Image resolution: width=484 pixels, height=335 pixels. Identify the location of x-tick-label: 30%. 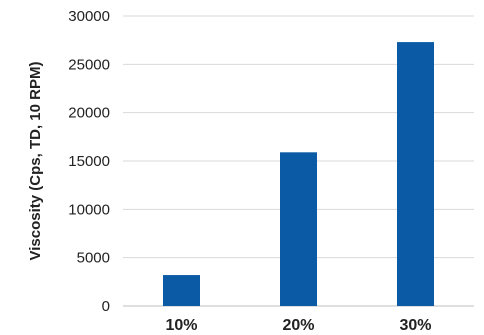
(415, 325).